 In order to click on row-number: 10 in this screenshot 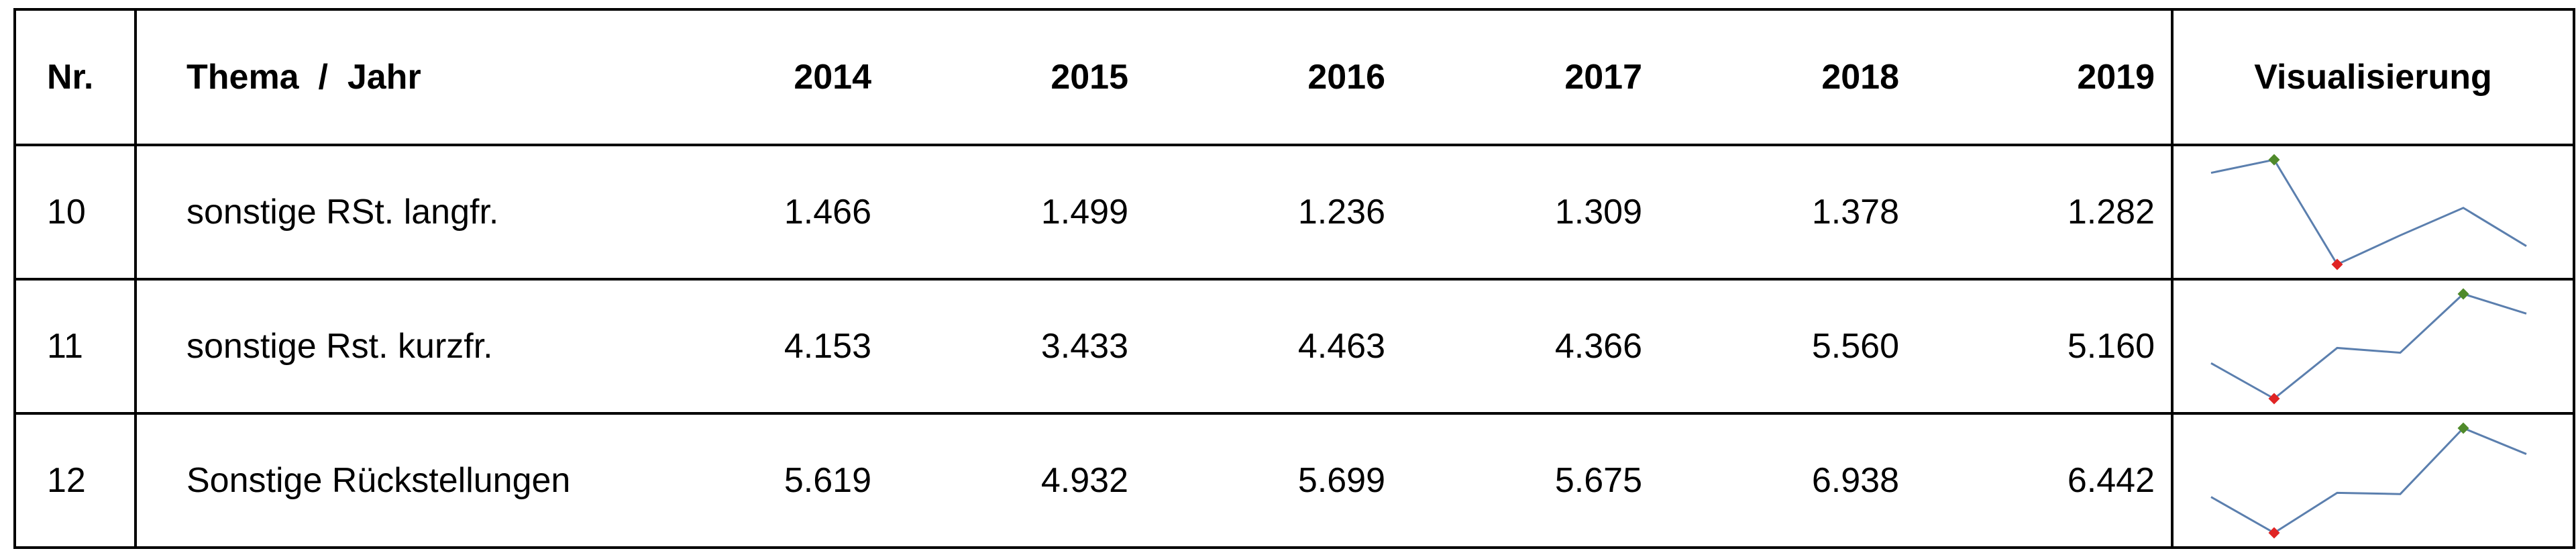, I will do `click(76, 212)`.